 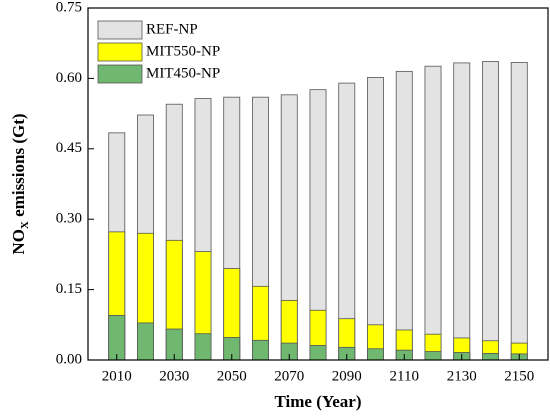 I want to click on x-tick-label: 2090, so click(x=347, y=376).